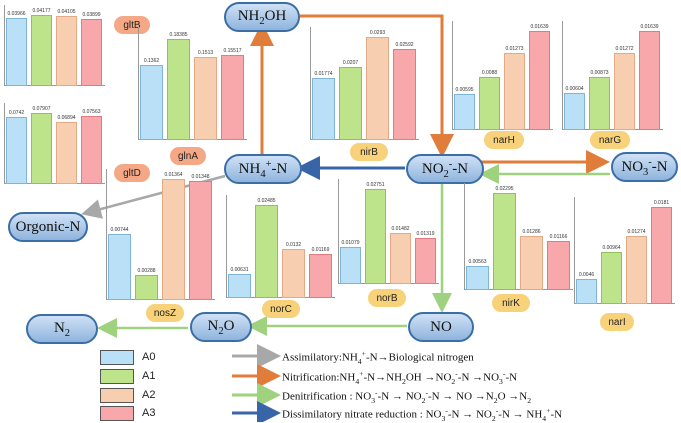 Image resolution: width=681 pixels, height=423 pixels. Describe the element at coordinates (350, 242) in the screenshot. I see `bar-value-label: 0.01079` at that location.